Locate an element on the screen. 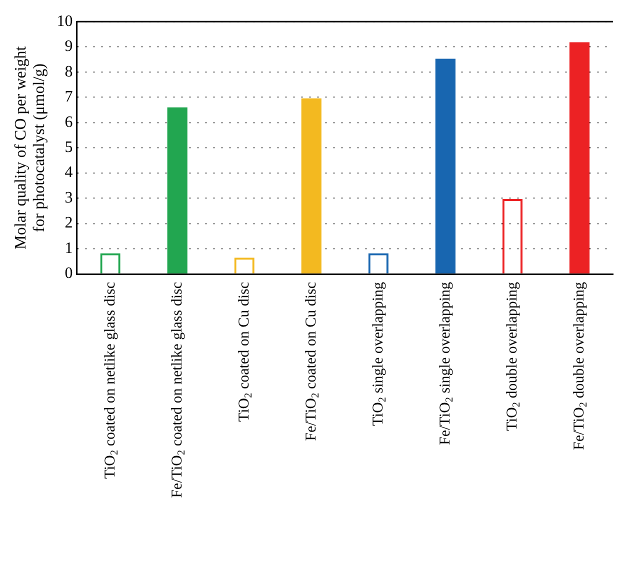 The height and width of the screenshot is (582, 627). y-tick-label: 2 is located at coordinates (68, 223).